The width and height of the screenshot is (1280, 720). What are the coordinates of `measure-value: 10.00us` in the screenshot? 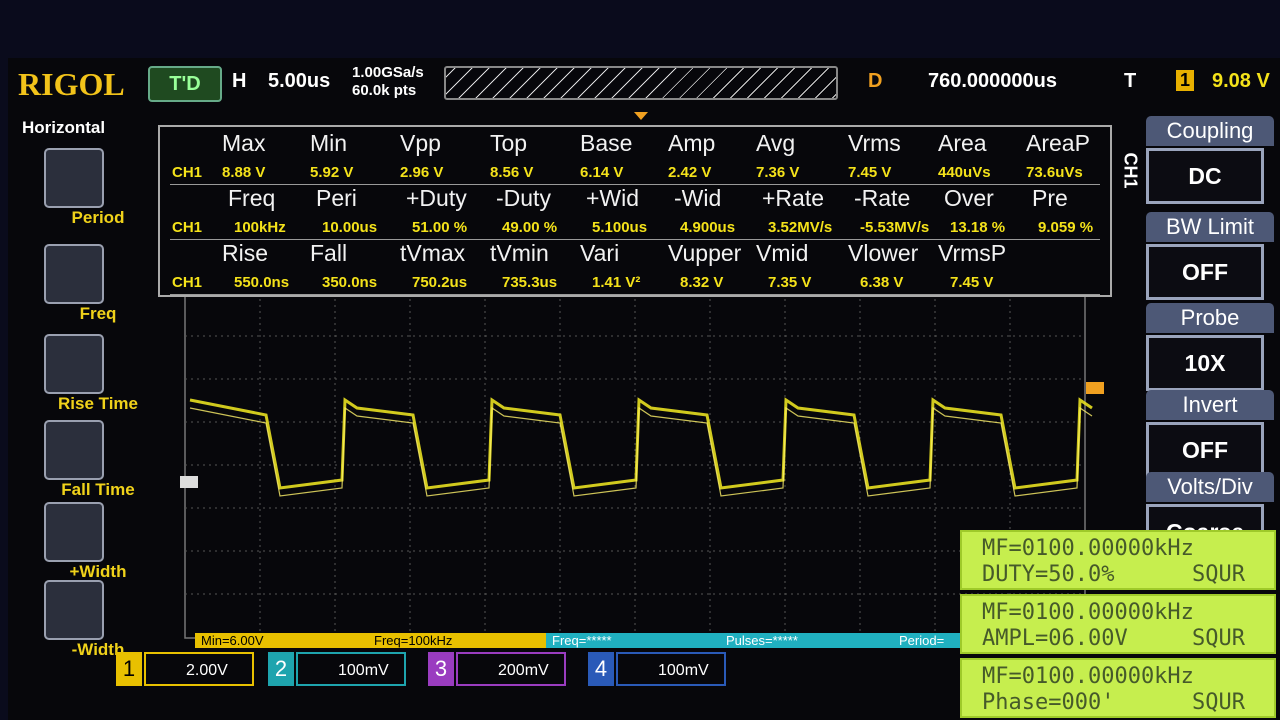 It's located at (350, 227).